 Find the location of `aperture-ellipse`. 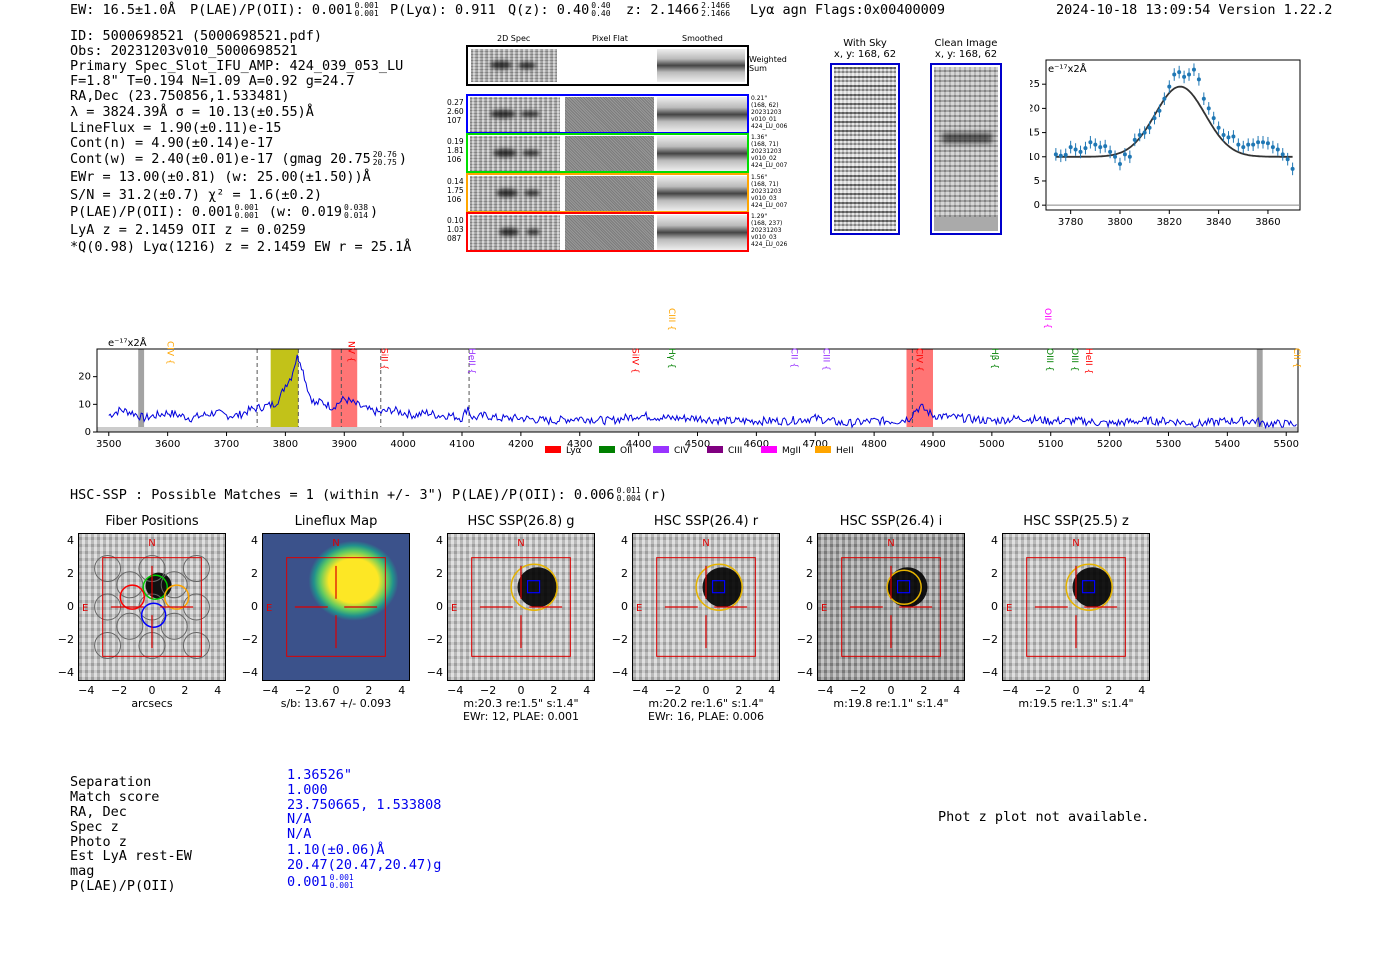

aperture-ellipse is located at coordinates (719, 587).